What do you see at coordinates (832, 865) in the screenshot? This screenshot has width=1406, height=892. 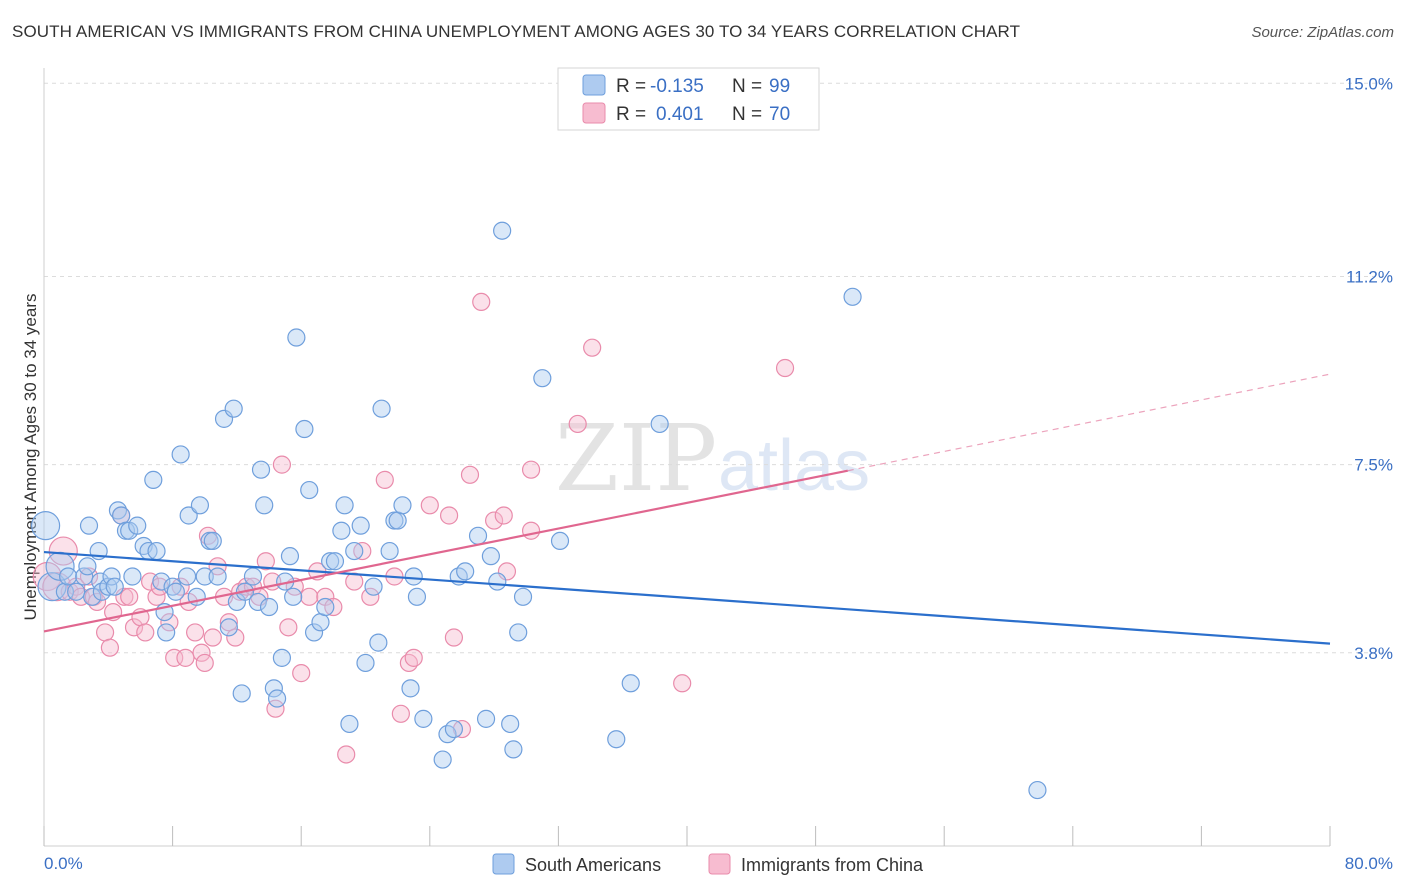 I see `series-legend-label-china: Immigrants from China` at bounding box center [832, 865].